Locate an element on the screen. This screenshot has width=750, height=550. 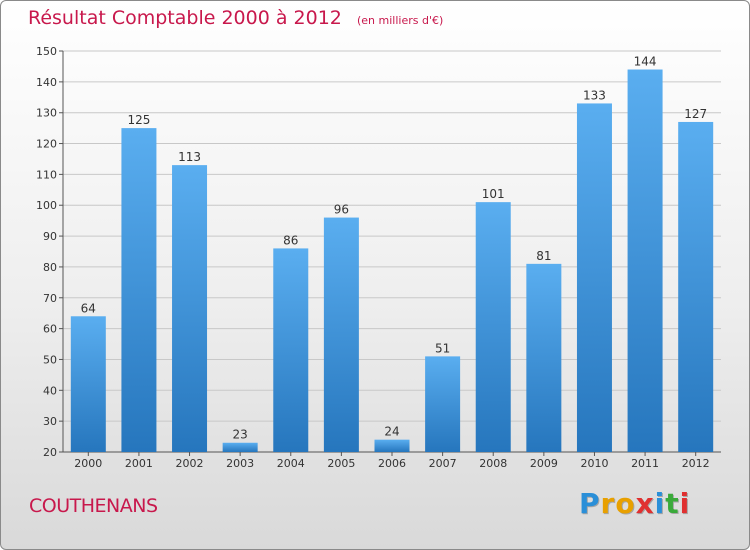
y-tick-label: 50 is located at coordinates (50, 359).